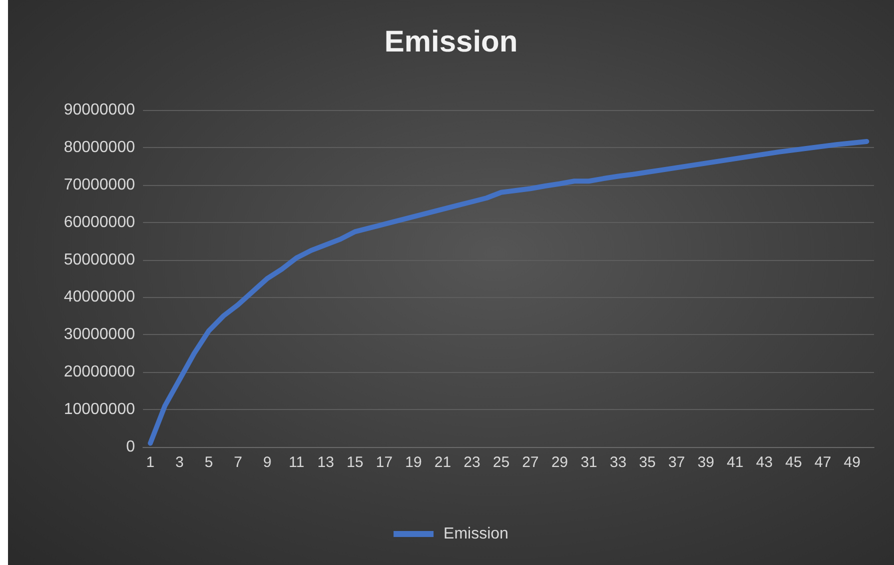 The height and width of the screenshot is (565, 894). What do you see at coordinates (100, 372) in the screenshot?
I see `y-tick-label: 20000000` at bounding box center [100, 372].